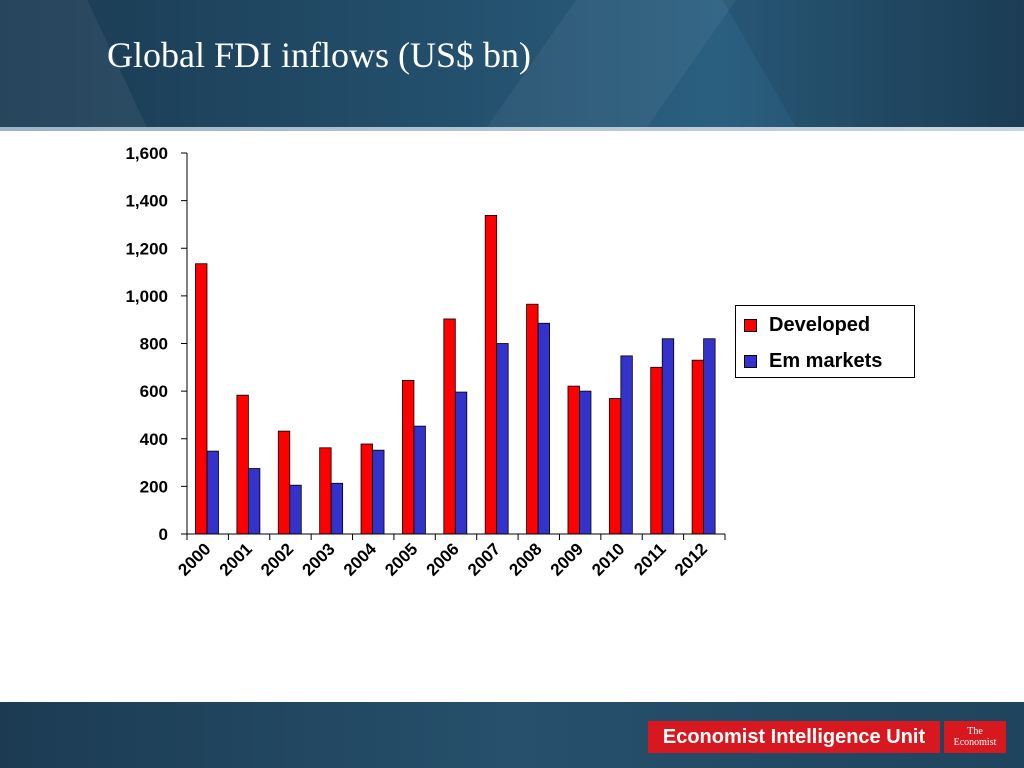  I want to click on bar-em-markets-2009, so click(585, 462).